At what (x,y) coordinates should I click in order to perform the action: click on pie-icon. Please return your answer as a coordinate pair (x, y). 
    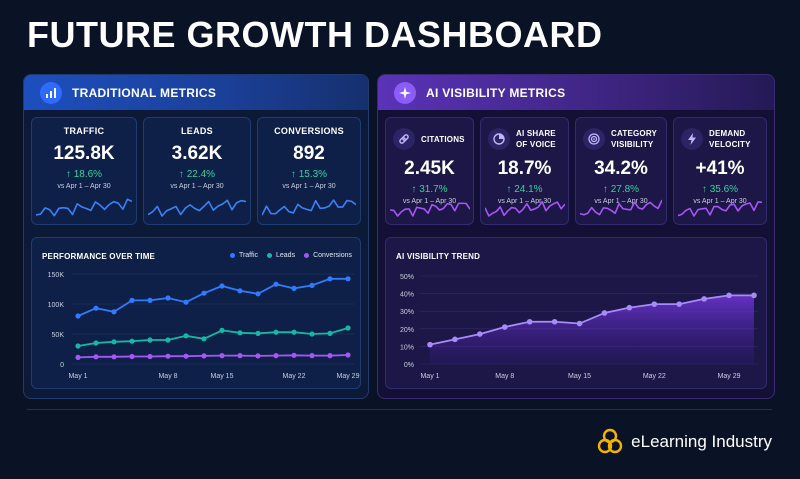
    Looking at the image, I should click on (499, 139).